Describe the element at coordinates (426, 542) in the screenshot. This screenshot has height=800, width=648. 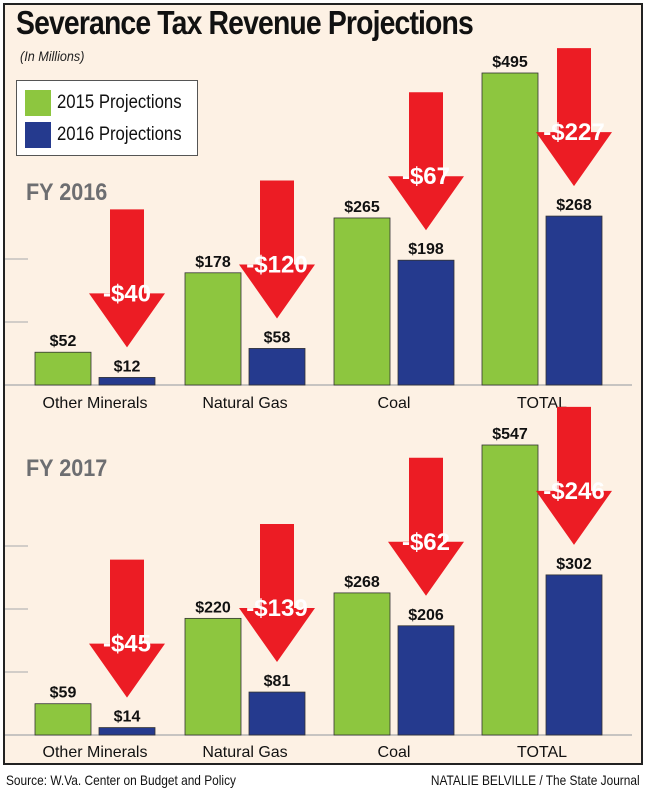
I see `fy2017-change-label: -$62` at that location.